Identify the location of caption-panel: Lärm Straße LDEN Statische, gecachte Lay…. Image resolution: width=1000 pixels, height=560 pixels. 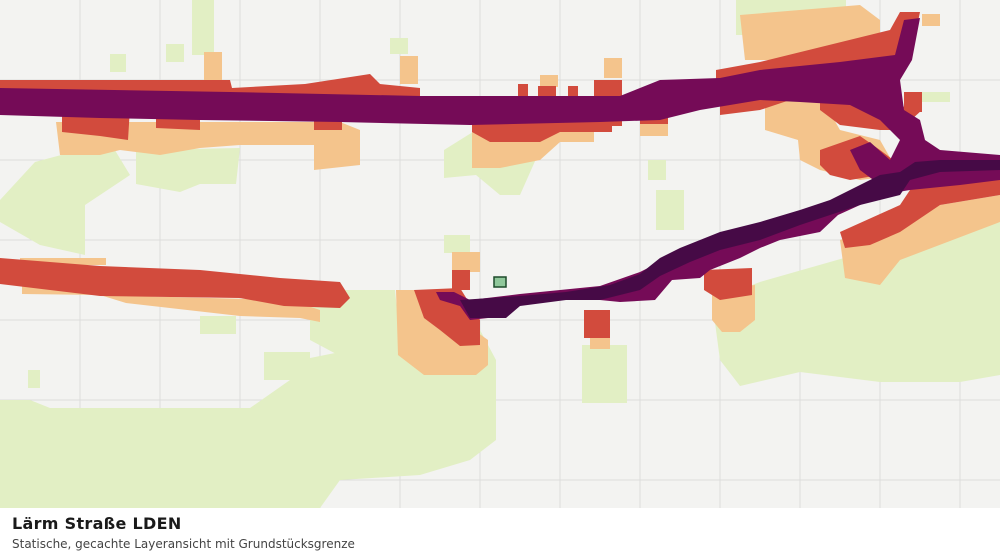
(500, 534).